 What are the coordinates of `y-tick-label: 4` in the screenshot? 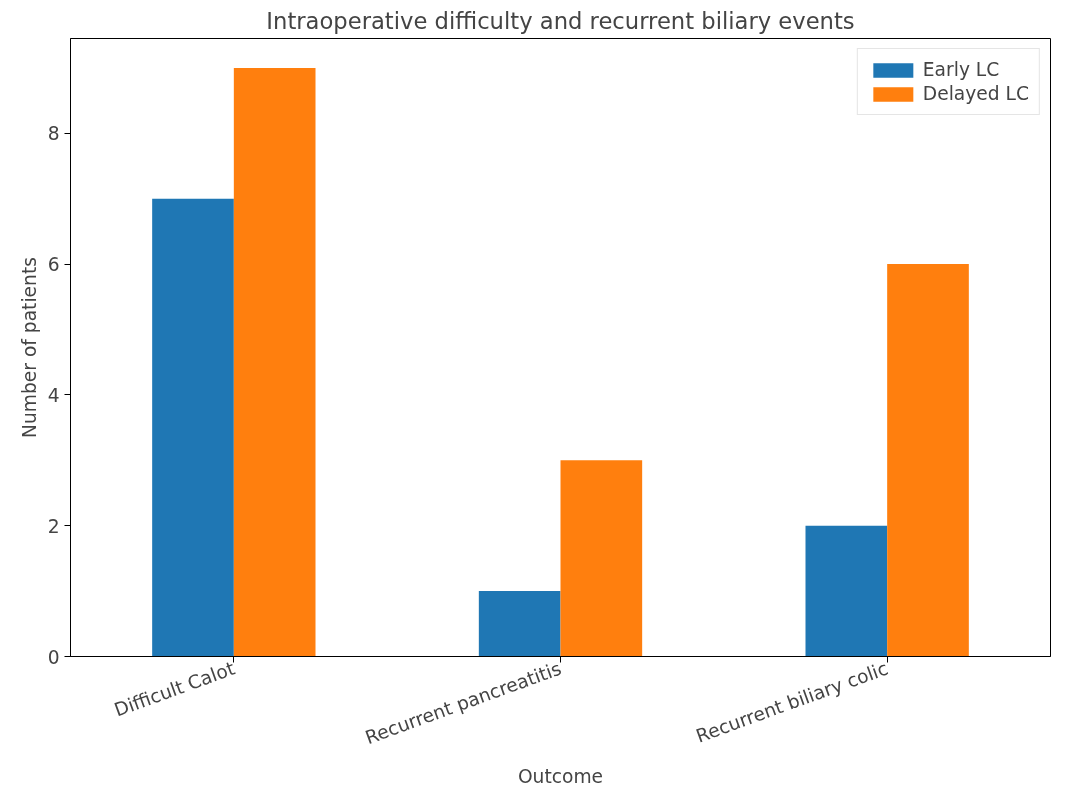 It's located at (53, 395).